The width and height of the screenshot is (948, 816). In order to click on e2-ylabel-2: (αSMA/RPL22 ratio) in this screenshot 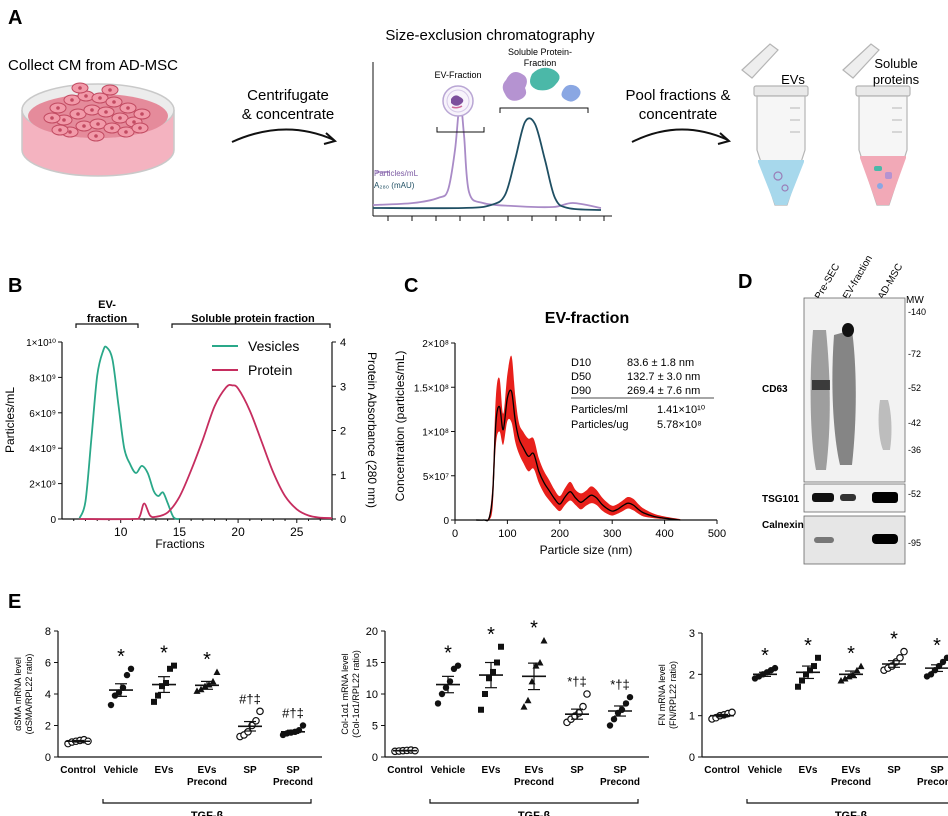, I will do `click(29, 694)`.